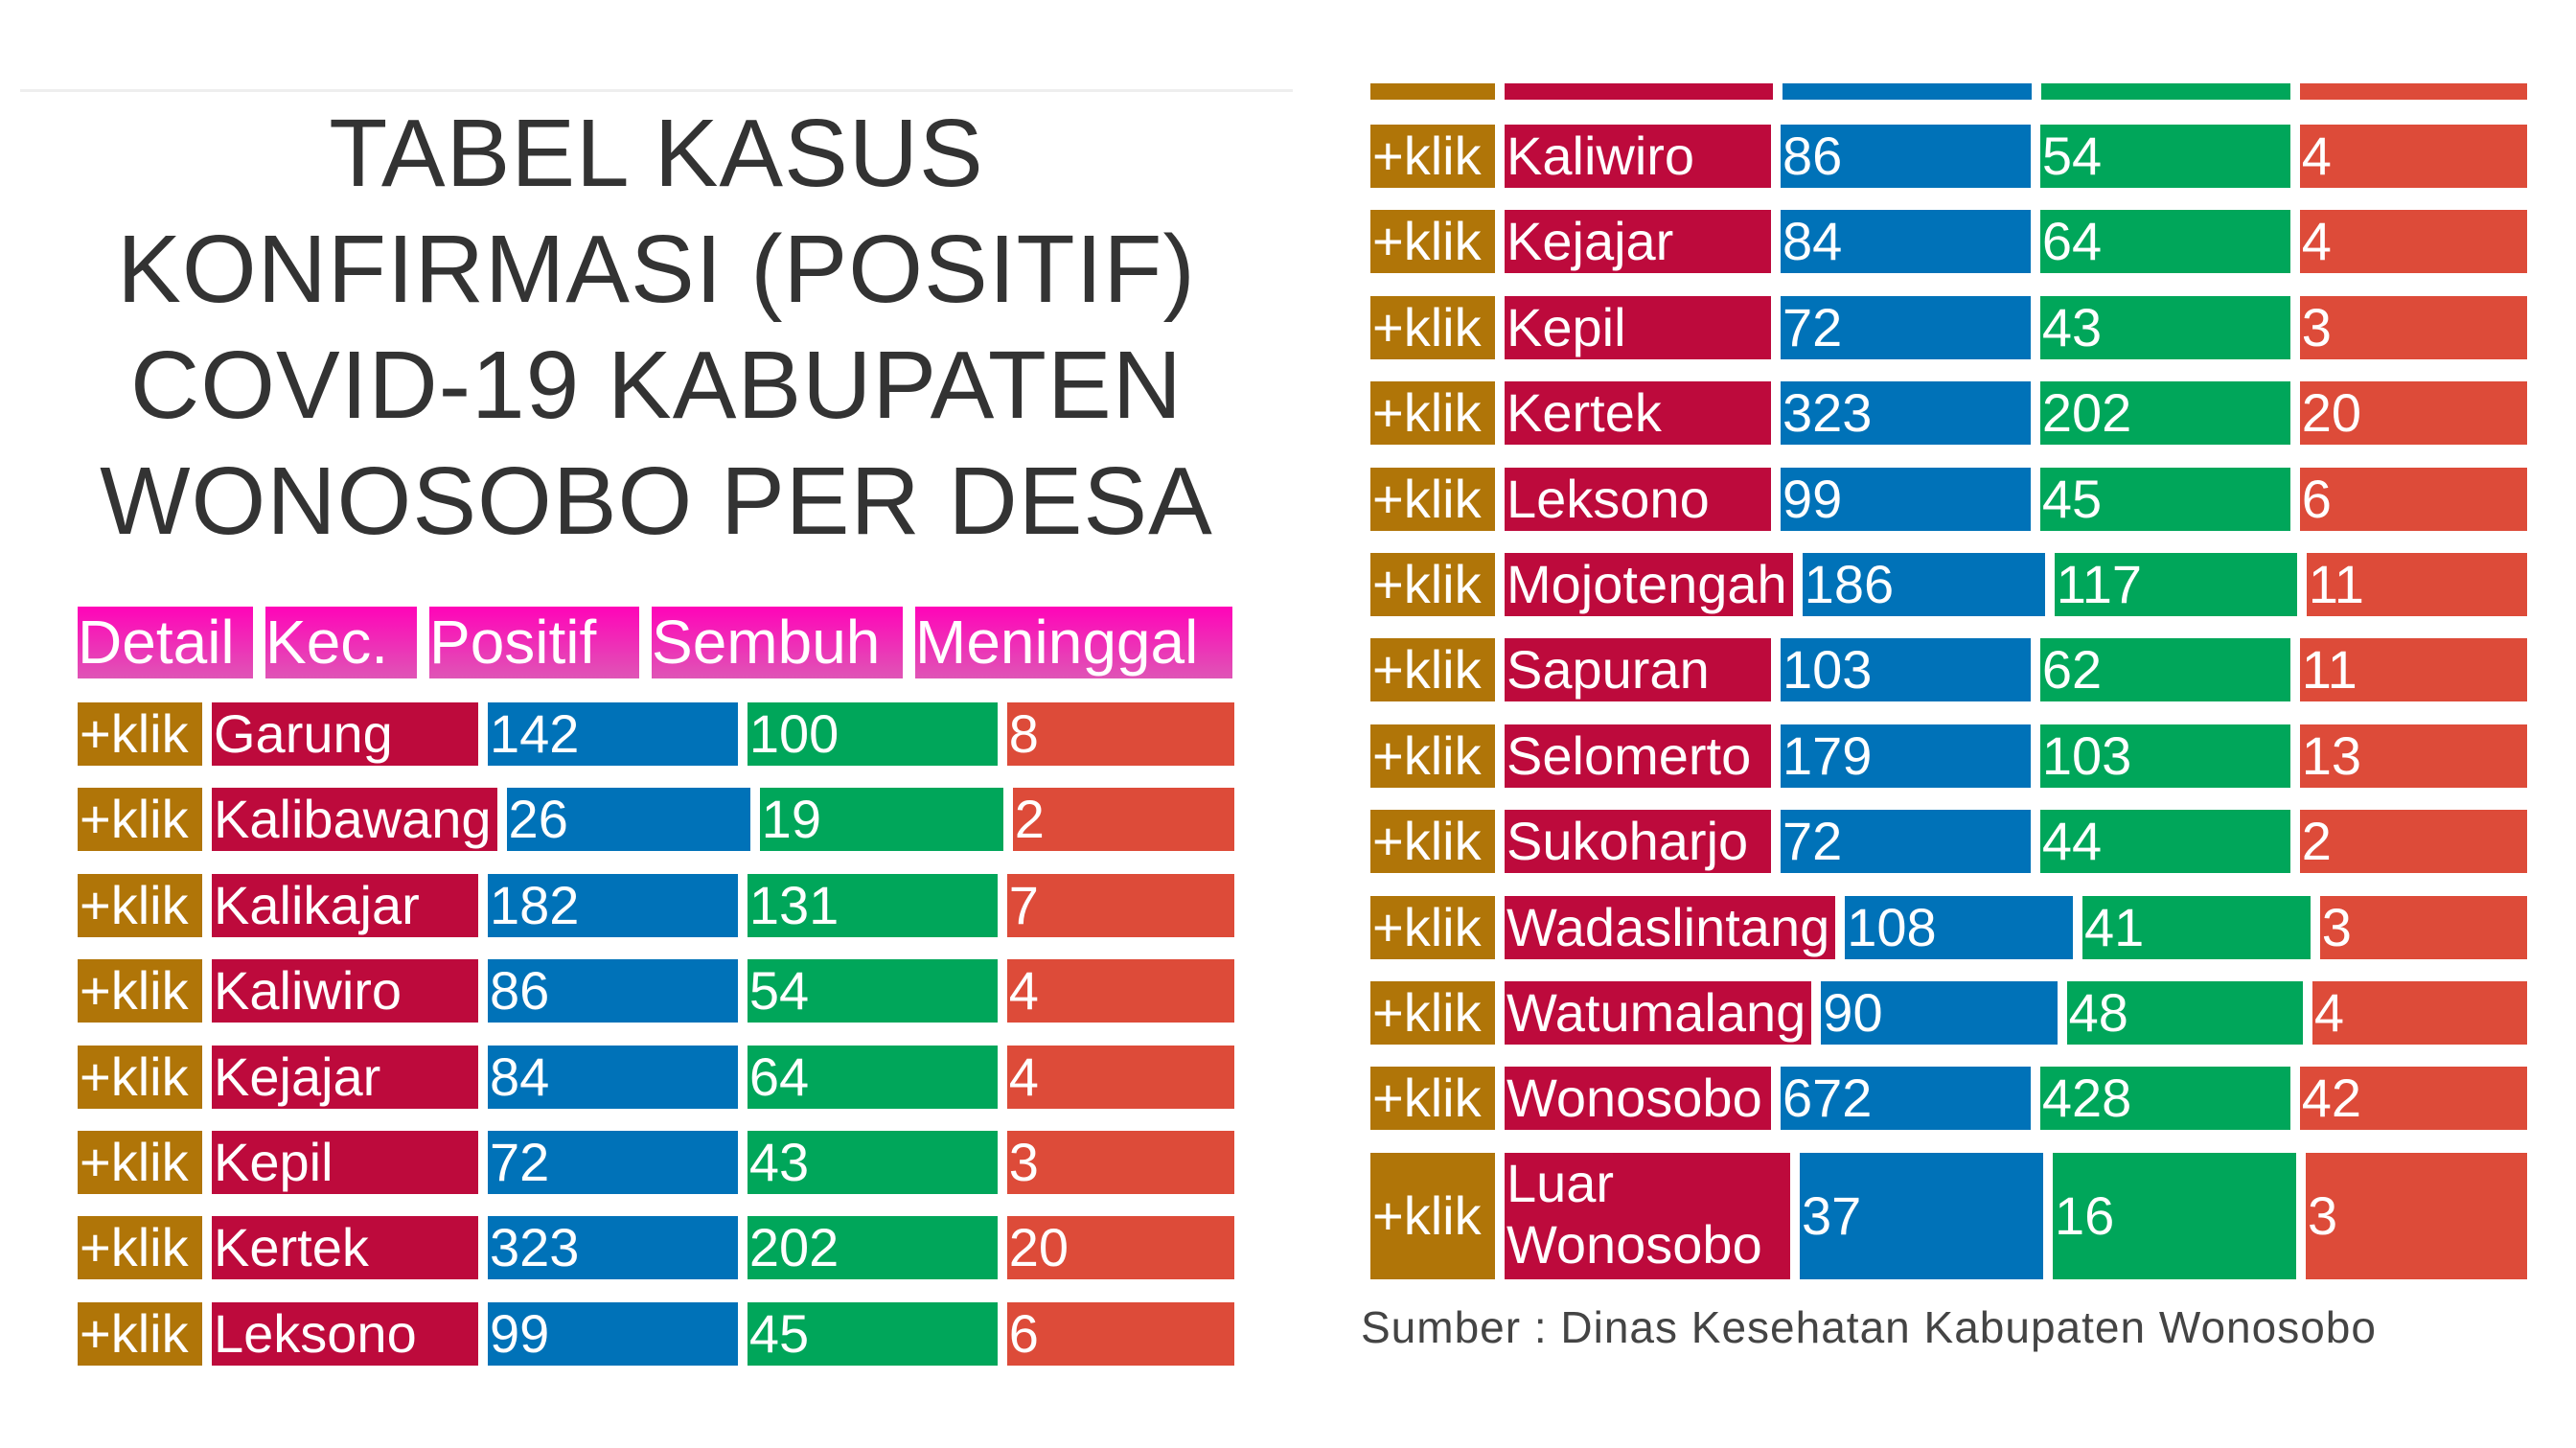 This screenshot has width=2576, height=1448. I want to click on table-header: Detail Kec. Positif Sembuh Meninggal, so click(656, 642).